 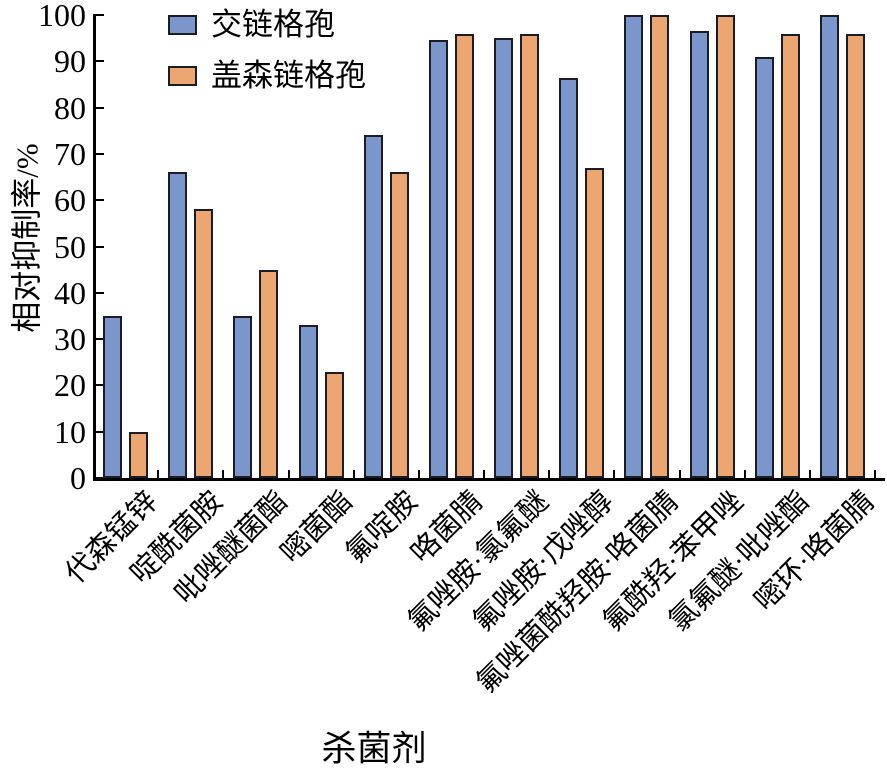 I want to click on x-axis-line, so click(x=489, y=479).